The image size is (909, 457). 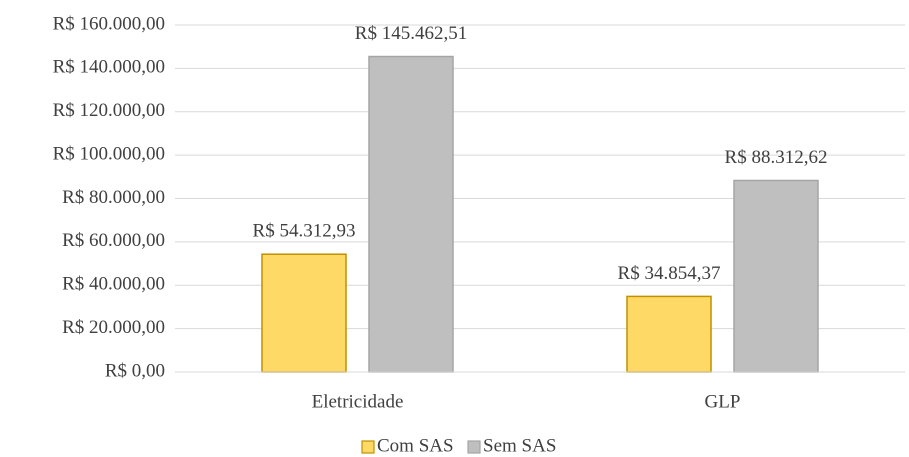 I want to click on value-label: R$ 145.462,51, so click(x=411, y=33).